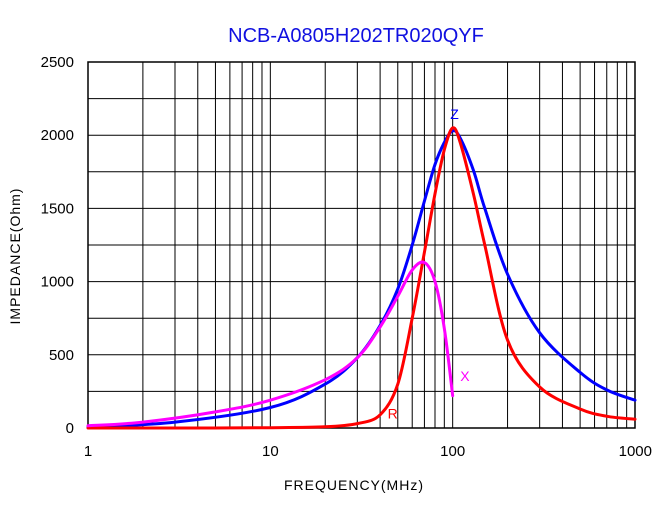  I want to click on y-tick-label: 2500, so click(57, 62).